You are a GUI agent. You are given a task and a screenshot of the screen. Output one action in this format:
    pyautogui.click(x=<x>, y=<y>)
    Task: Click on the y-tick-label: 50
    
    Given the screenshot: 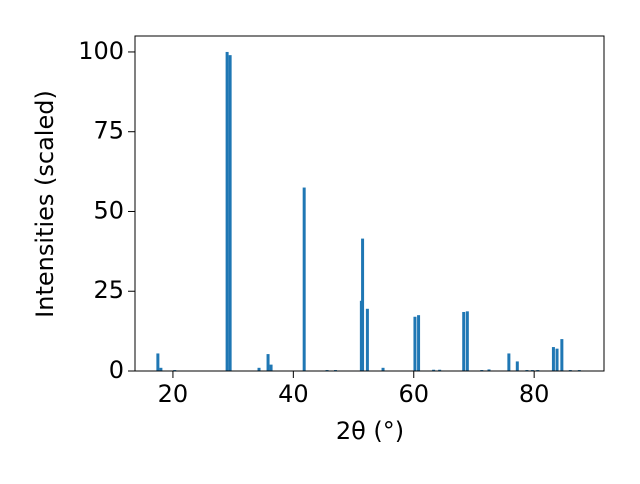 What is the action you would take?
    pyautogui.click(x=108, y=210)
    